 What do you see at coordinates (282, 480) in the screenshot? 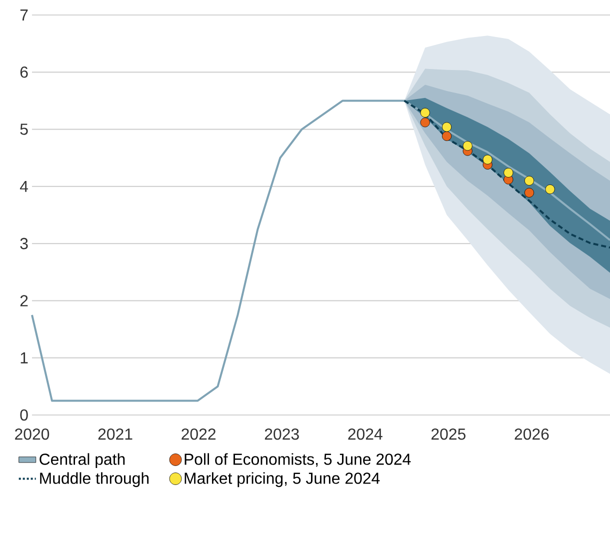
I see `legend-label: Market pricing, 5 June 2024` at bounding box center [282, 480].